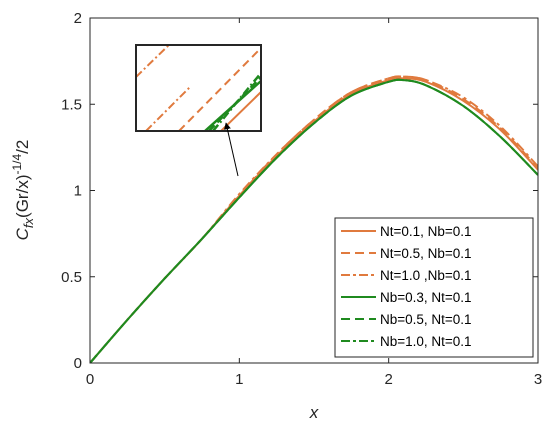 The image size is (550, 432). Describe the element at coordinates (17, 164) in the screenshot. I see `y-axis-label-sup: -1/4` at that location.